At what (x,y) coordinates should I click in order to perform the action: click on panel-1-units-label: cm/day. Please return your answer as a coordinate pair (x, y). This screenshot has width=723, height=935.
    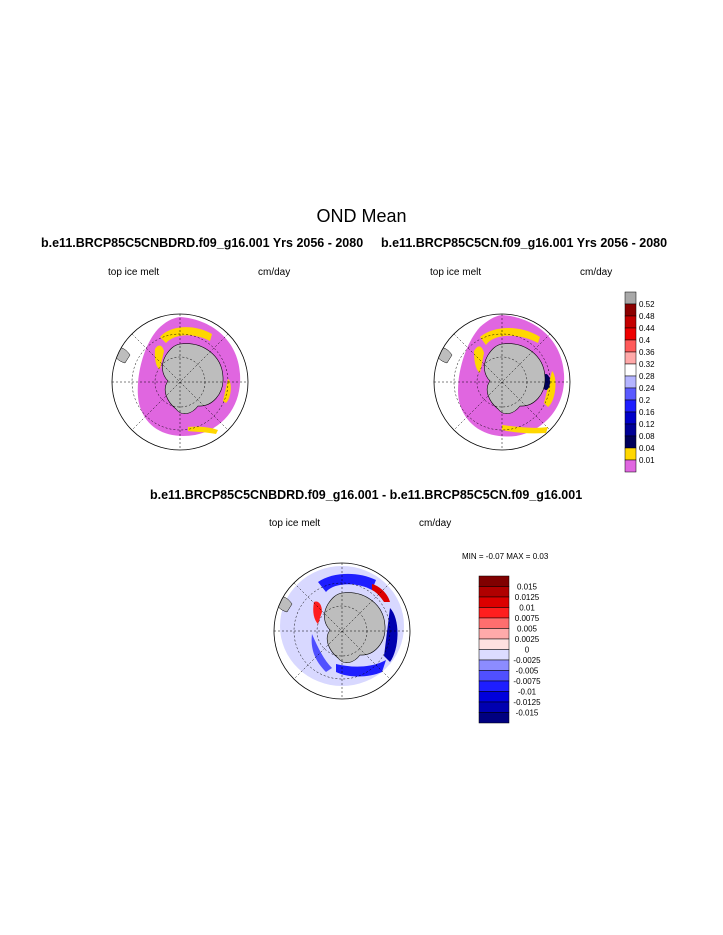
    Looking at the image, I should click on (274, 272).